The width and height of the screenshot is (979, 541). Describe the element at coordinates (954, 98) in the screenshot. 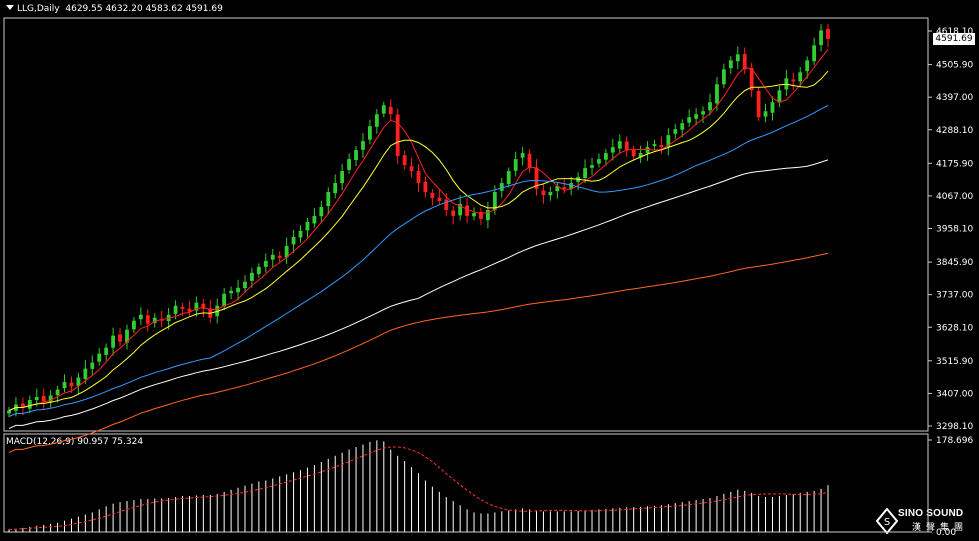

I see `price-tick-label: 4397.00` at that location.